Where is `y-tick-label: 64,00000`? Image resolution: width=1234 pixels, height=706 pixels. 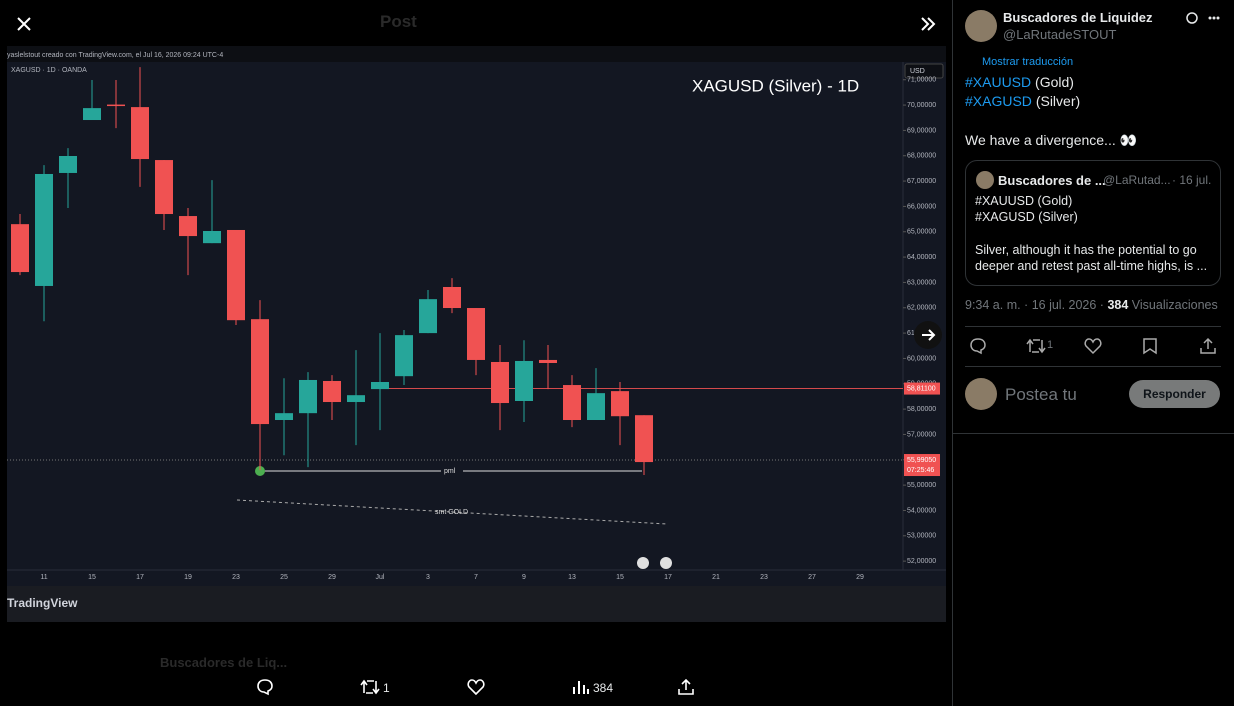
y-tick-label: 64,00000 is located at coordinates (921, 257).